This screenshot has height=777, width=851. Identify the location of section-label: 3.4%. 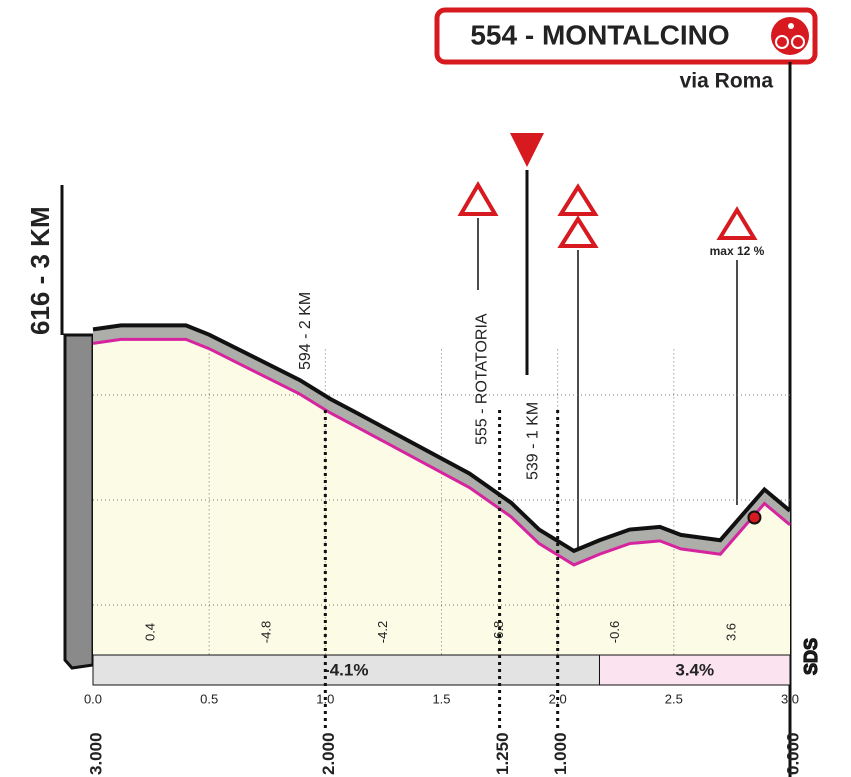
(694, 669).